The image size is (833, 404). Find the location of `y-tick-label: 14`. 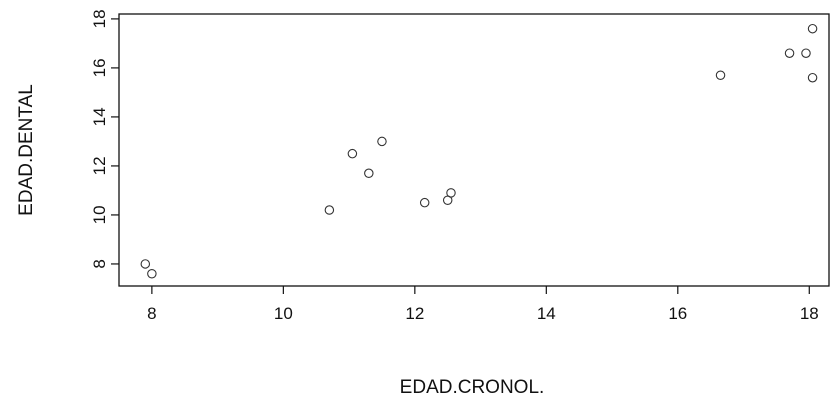

y-tick-label: 14 is located at coordinates (99, 116).